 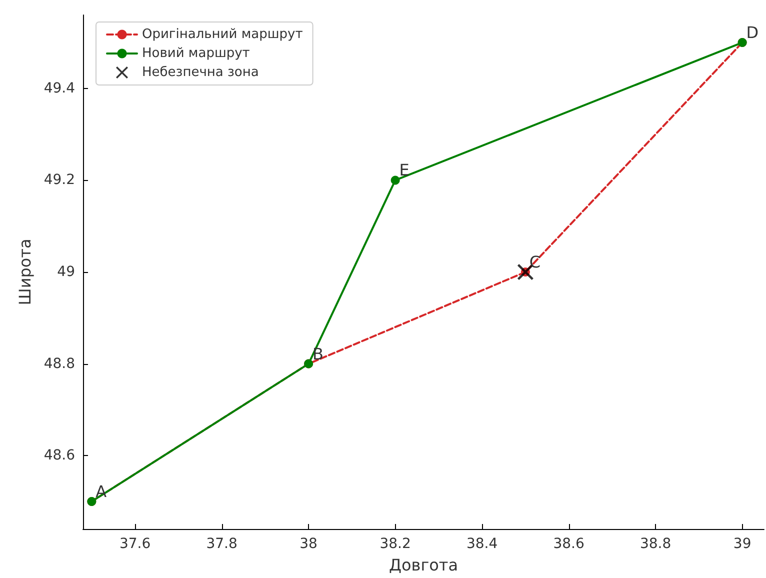 I want to click on annotation: D, so click(x=752, y=32).